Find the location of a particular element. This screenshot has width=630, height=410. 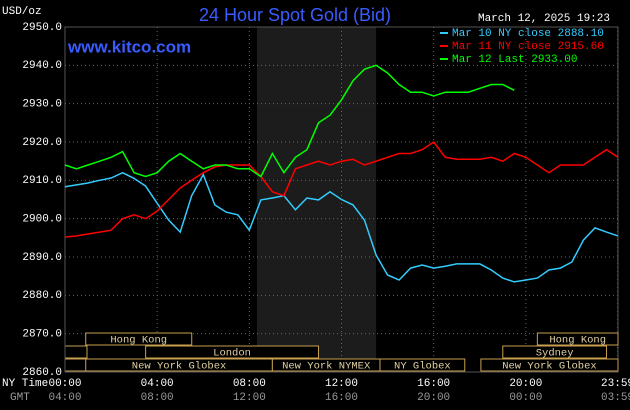

x2-tick-label: 00:00 is located at coordinates (525, 398).